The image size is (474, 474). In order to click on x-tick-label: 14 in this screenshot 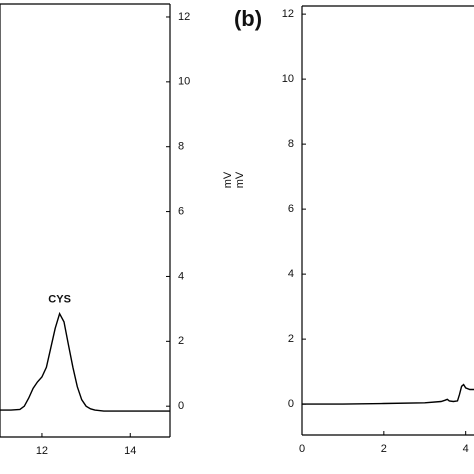, I will do `click(130, 451)`.